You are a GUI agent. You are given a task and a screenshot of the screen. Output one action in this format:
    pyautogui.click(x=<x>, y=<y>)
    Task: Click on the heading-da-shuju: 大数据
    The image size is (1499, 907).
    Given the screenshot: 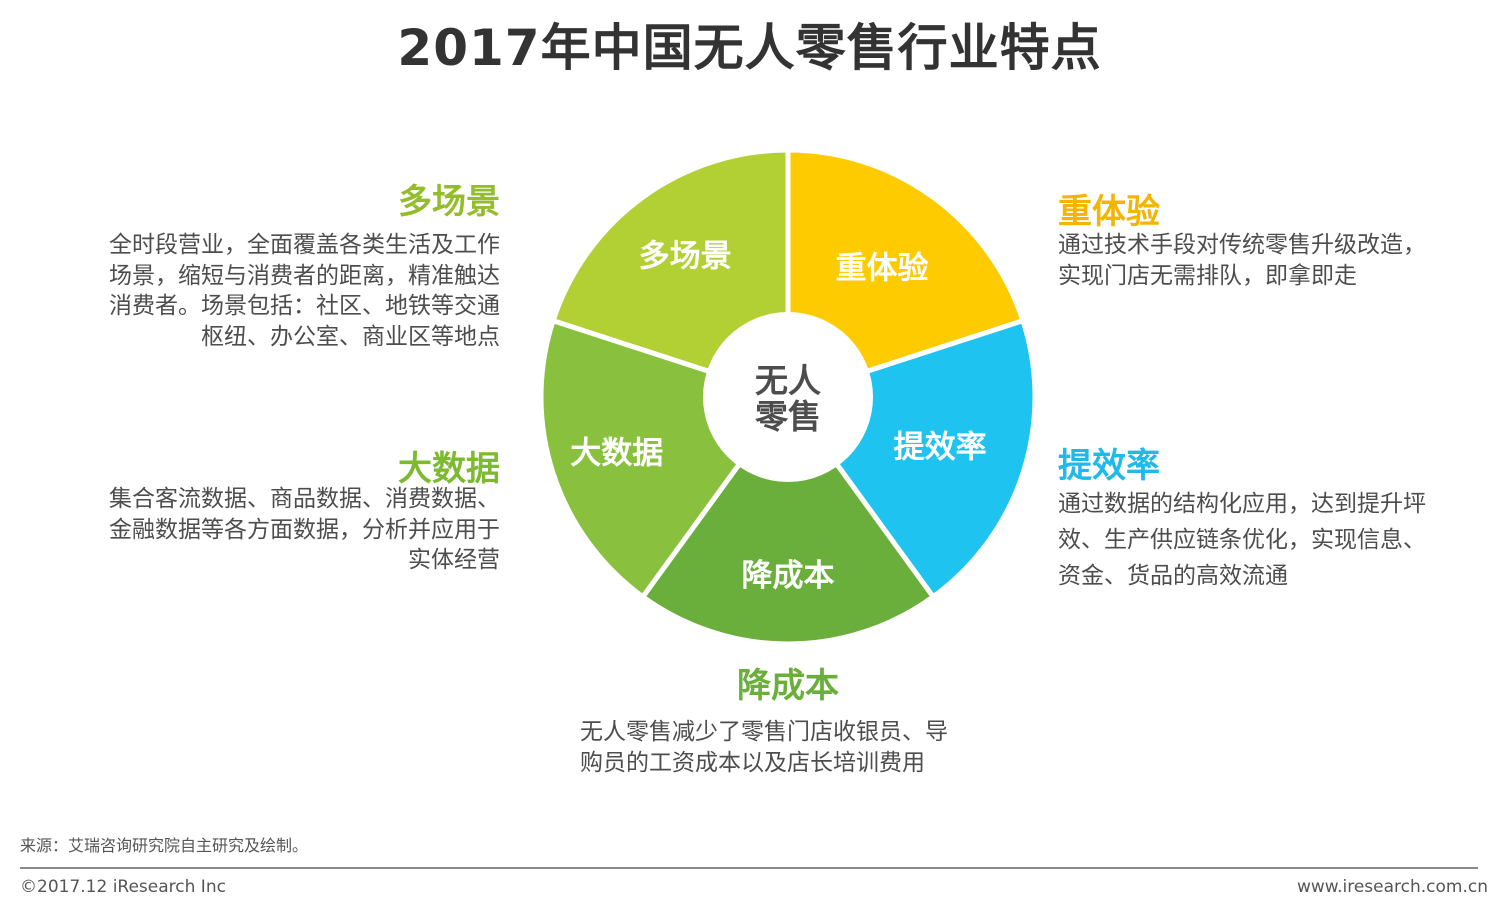 What is the action you would take?
    pyautogui.click(x=449, y=469)
    